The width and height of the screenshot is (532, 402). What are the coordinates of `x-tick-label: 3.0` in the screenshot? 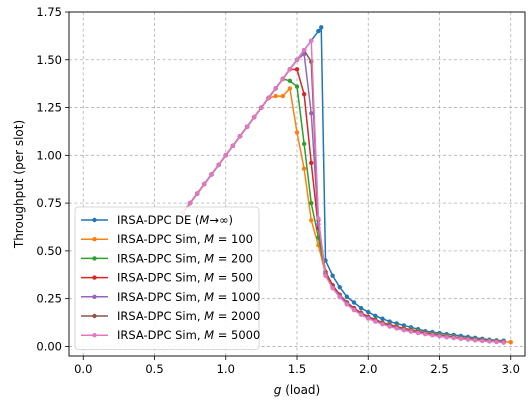 It's located at (511, 369).